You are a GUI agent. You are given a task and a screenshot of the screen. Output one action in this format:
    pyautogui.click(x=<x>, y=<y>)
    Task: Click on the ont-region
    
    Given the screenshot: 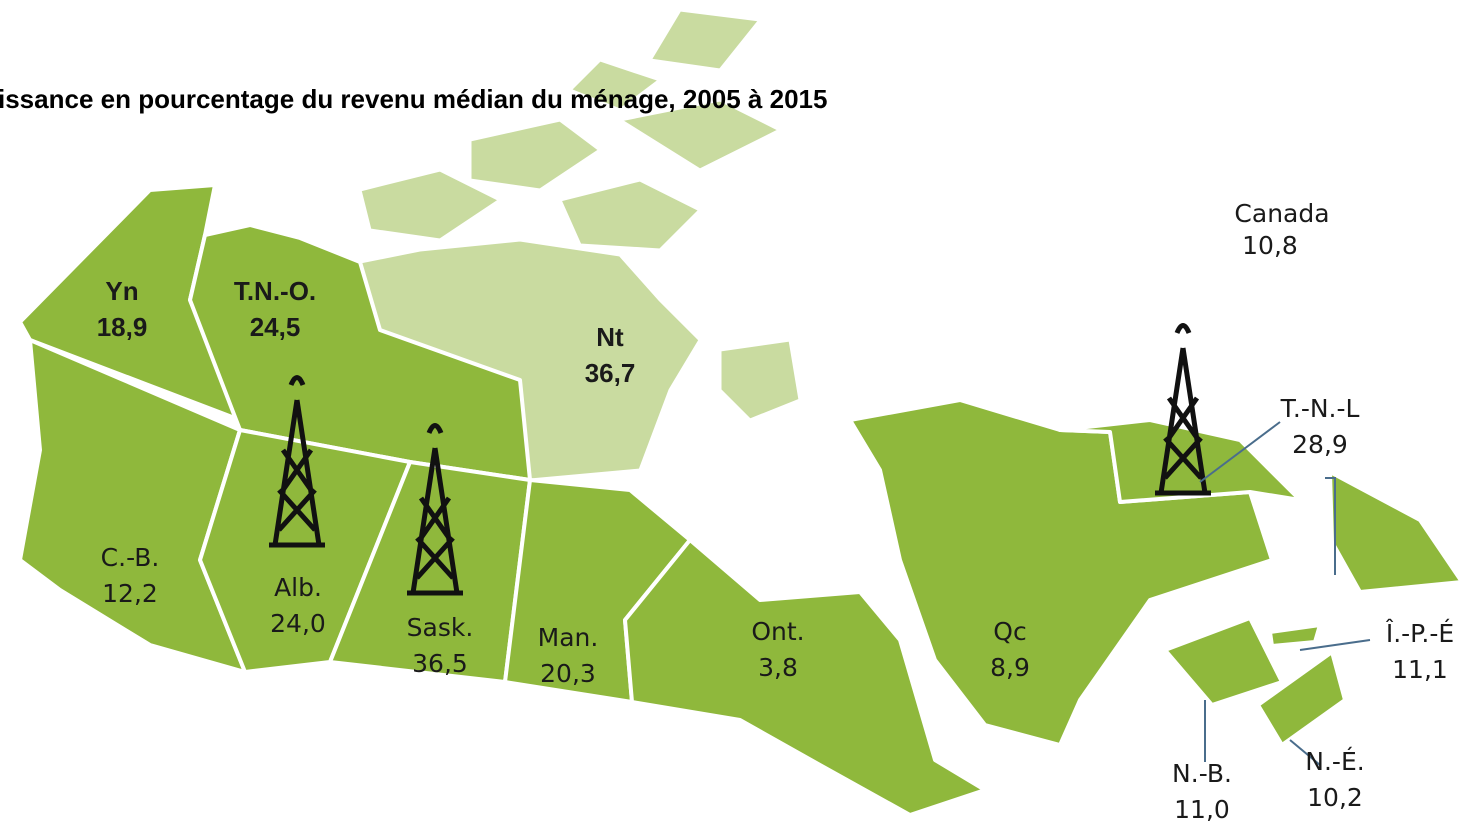 What is the action you would take?
    pyautogui.click(x=805, y=677)
    